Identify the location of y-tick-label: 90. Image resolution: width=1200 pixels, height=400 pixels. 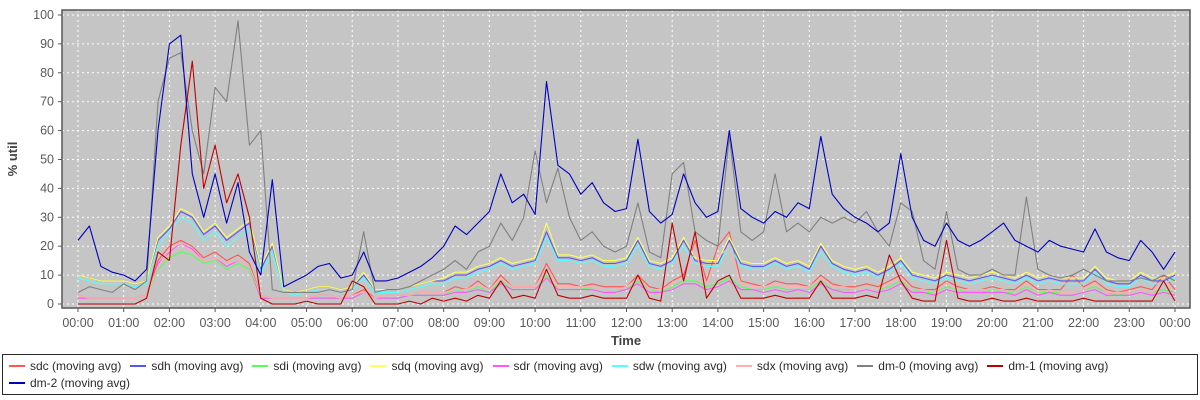
(47, 44).